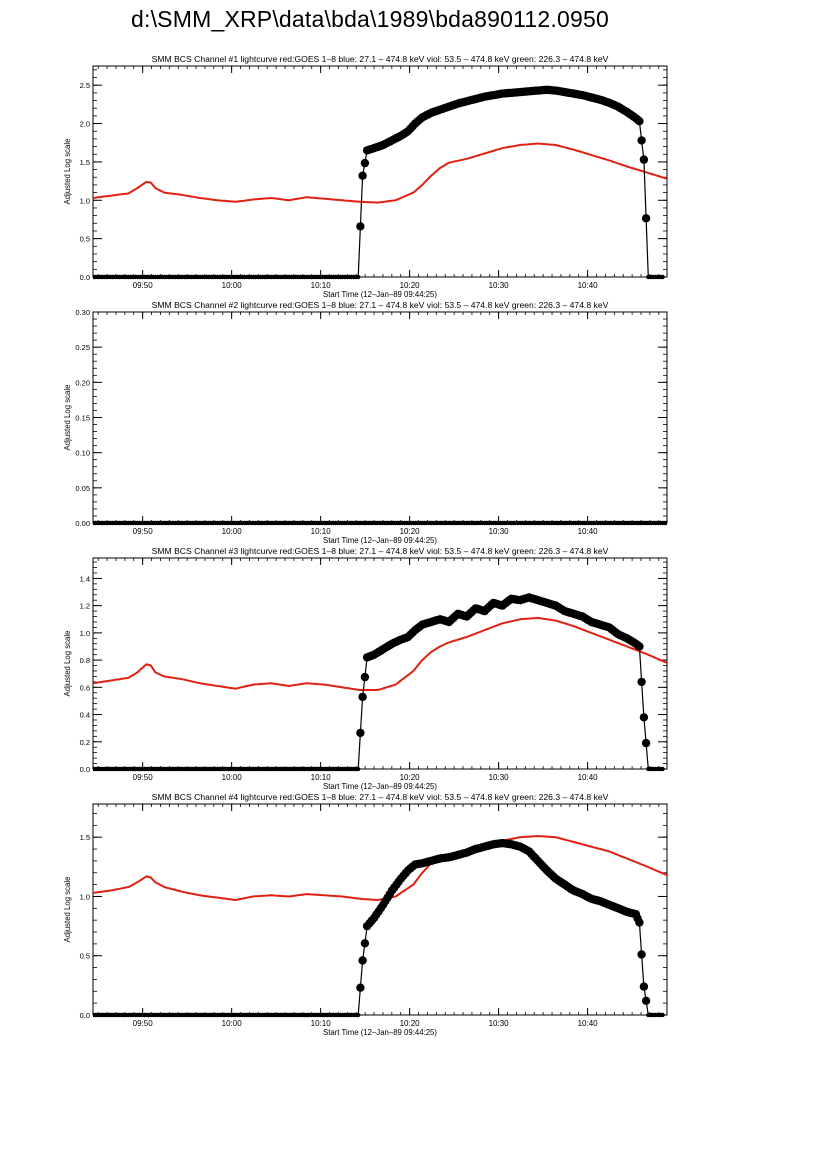 The image size is (826, 1169). I want to click on y-tick-label: 0.05, so click(82, 488).